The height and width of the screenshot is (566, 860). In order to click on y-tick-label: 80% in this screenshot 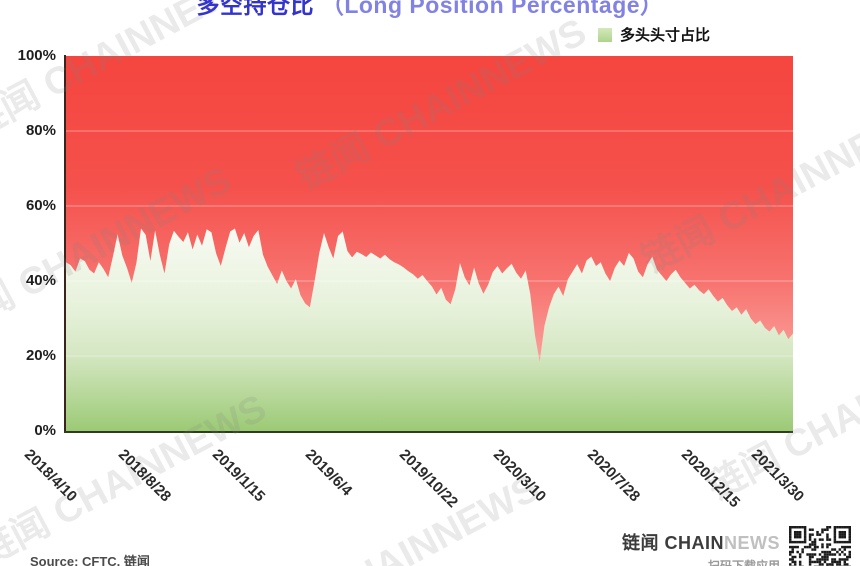, I will do `click(40, 130)`.